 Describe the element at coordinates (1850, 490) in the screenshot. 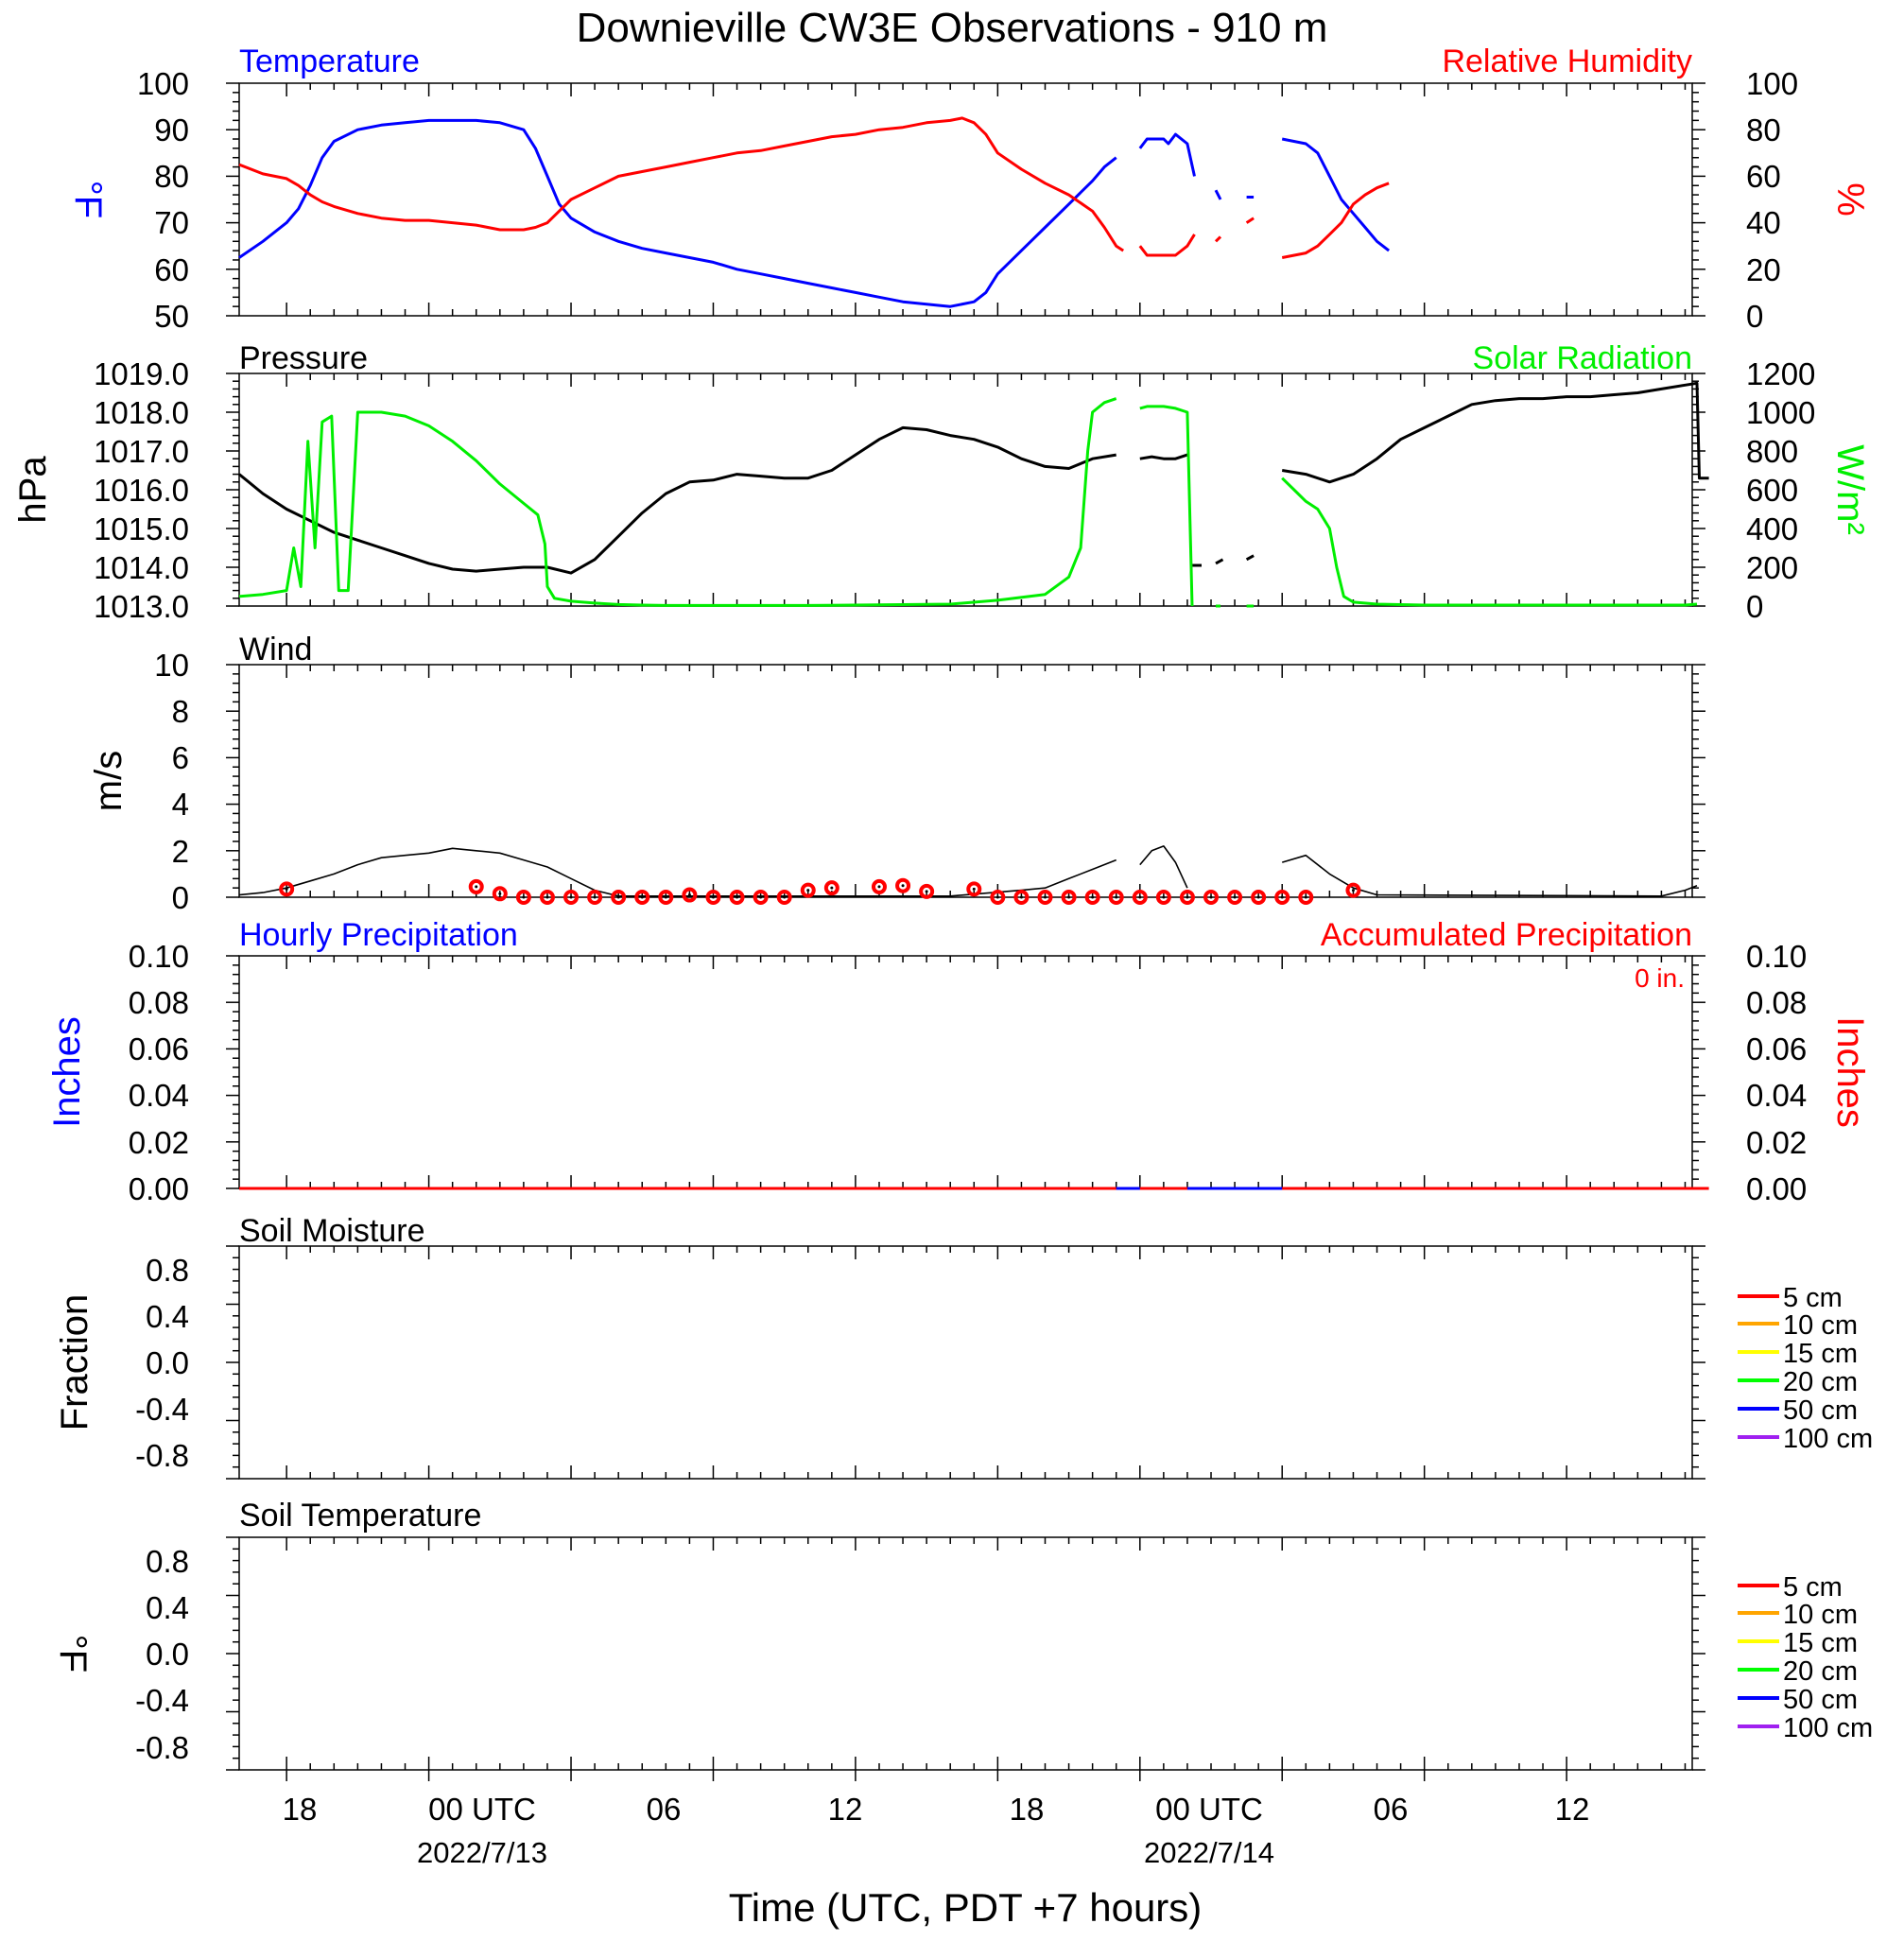

I see `right-axis-units: W/m²` at that location.